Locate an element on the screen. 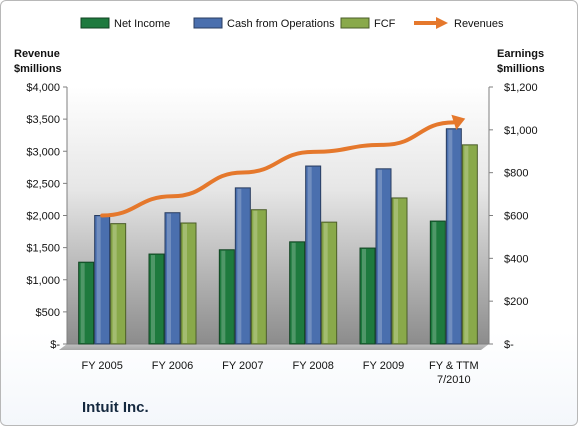 This screenshot has height=426, width=578. plot-floor is located at coordinates (274, 347).